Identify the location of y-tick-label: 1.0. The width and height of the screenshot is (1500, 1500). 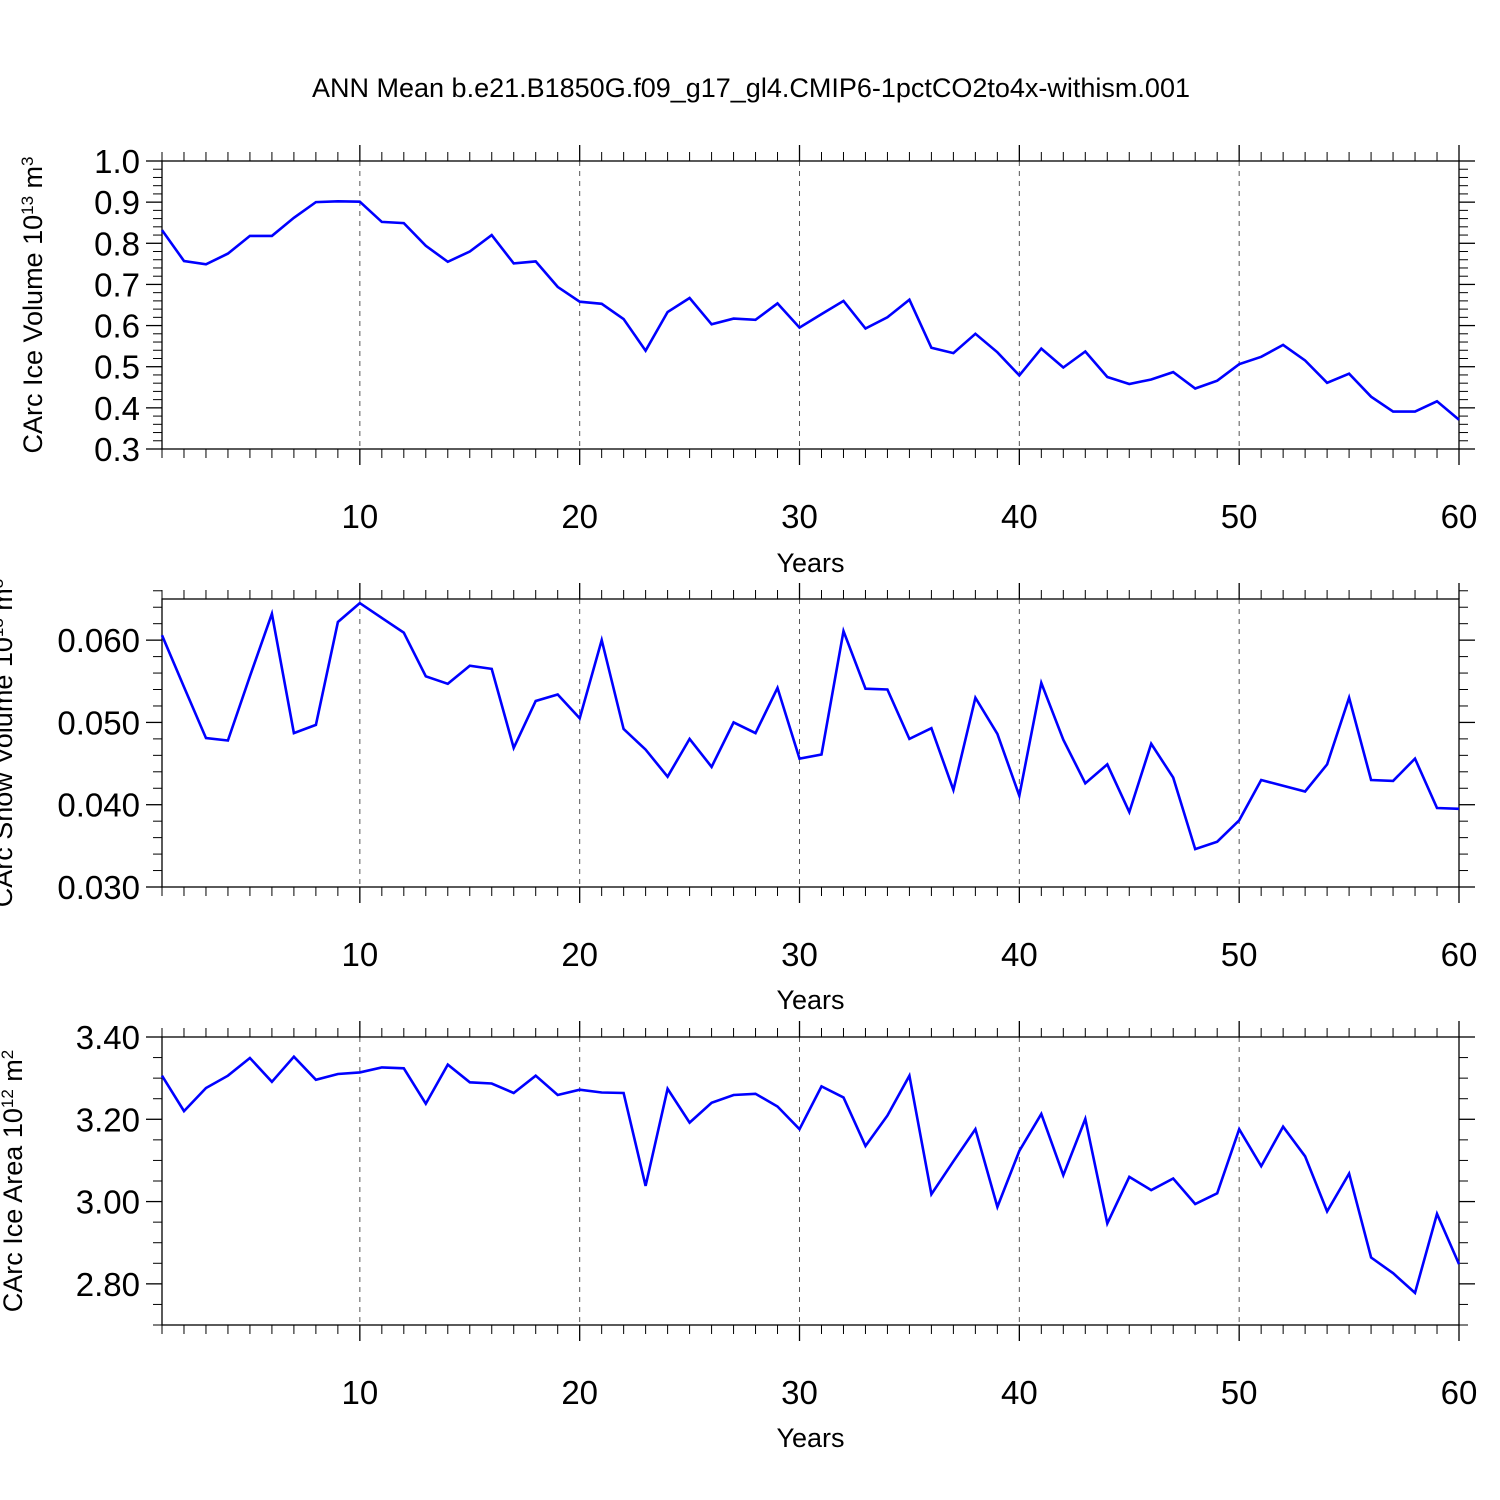
(117, 161).